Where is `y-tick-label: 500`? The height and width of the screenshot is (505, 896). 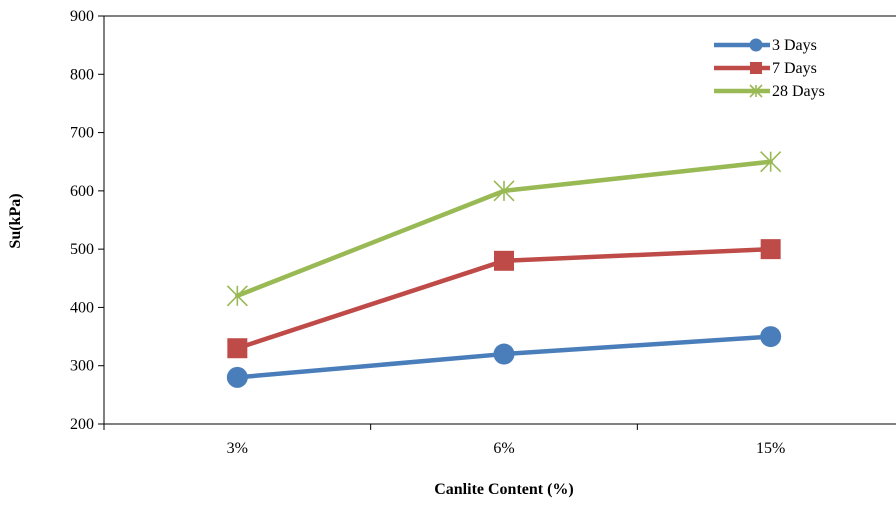
y-tick-label: 500 is located at coordinates (82, 249).